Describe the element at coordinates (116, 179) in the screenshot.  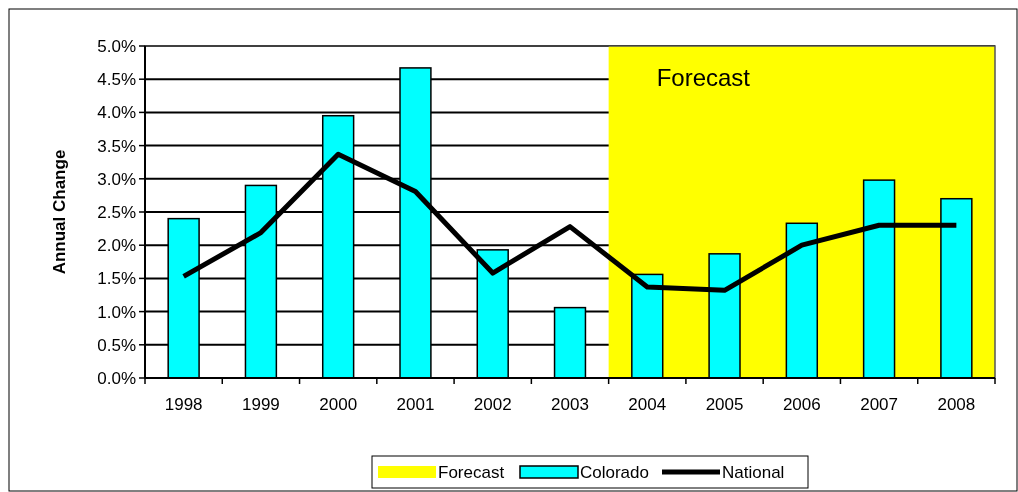
I see `y-tick-label: 3.0%` at that location.